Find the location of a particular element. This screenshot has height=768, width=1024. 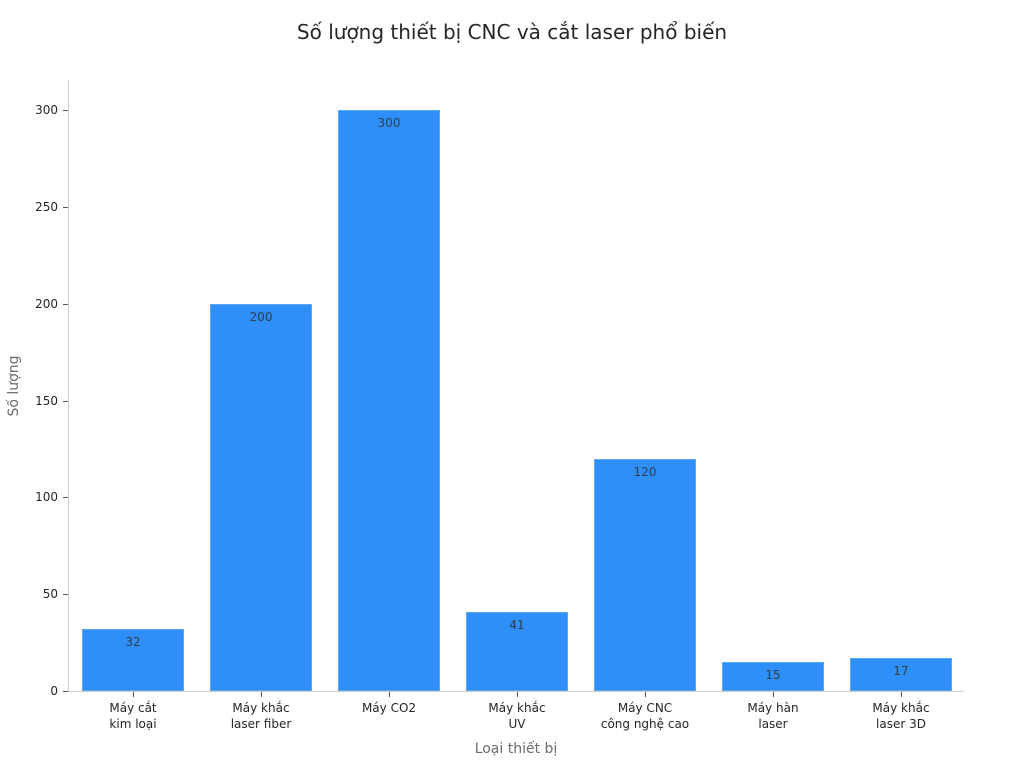

x-tick-label-line: laser fiber is located at coordinates (261, 724).